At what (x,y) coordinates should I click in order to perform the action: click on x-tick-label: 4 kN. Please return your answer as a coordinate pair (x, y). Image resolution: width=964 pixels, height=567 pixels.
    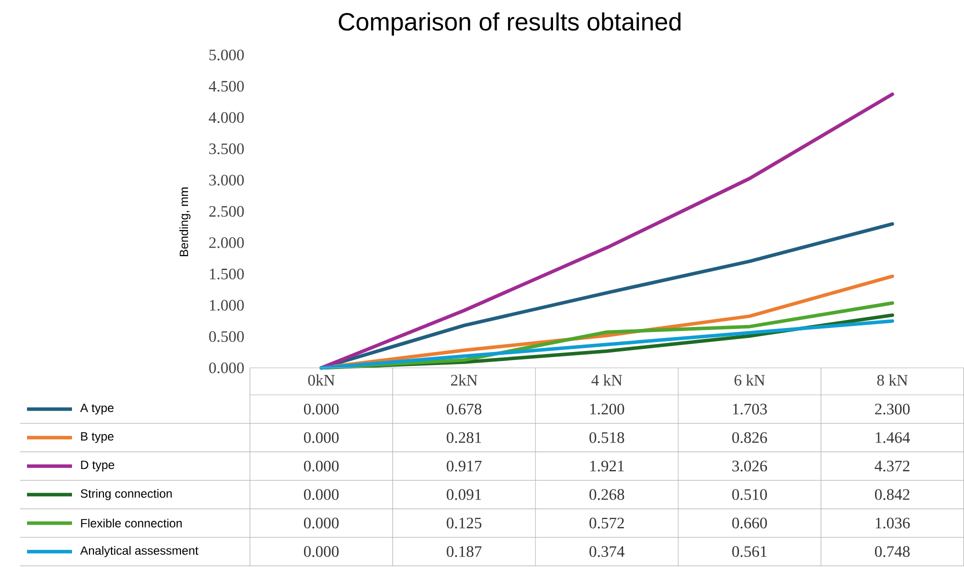
    Looking at the image, I should click on (606, 380).